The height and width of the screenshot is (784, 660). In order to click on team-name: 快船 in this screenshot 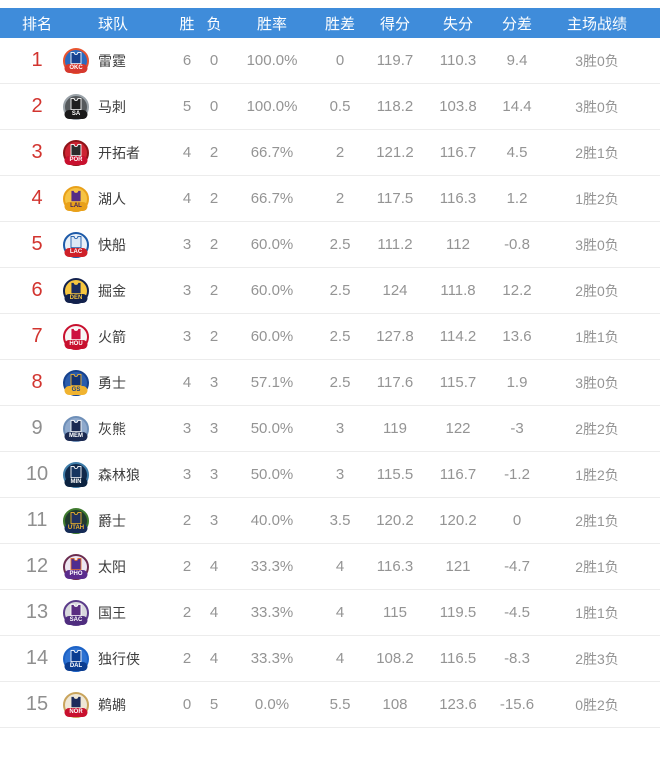, I will do `click(112, 244)`.